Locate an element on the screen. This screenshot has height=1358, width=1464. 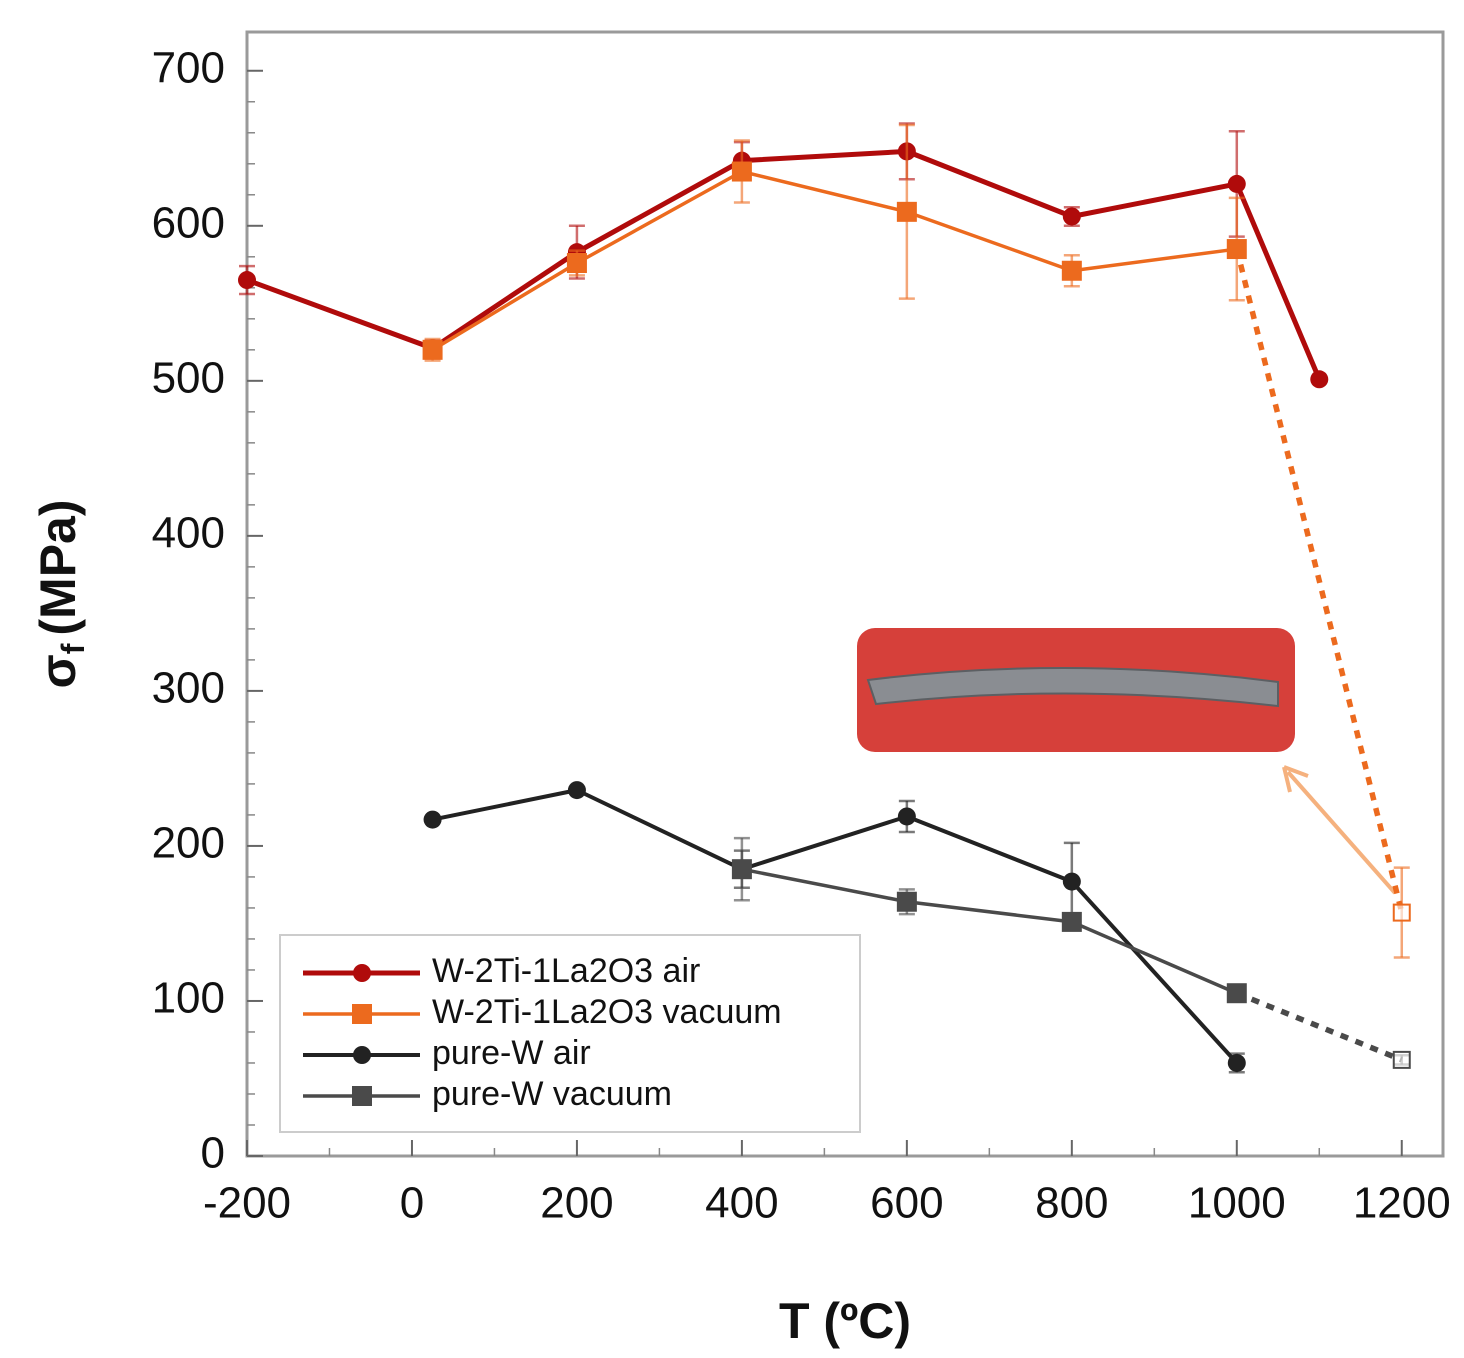
legend-box is located at coordinates (570, 1033).